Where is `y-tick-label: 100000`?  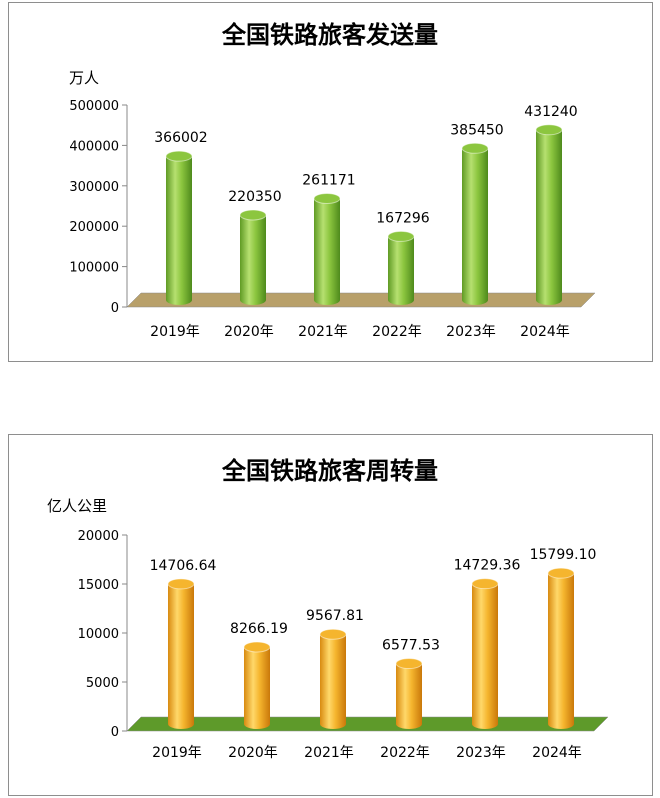 y-tick-label: 100000 is located at coordinates (94, 268).